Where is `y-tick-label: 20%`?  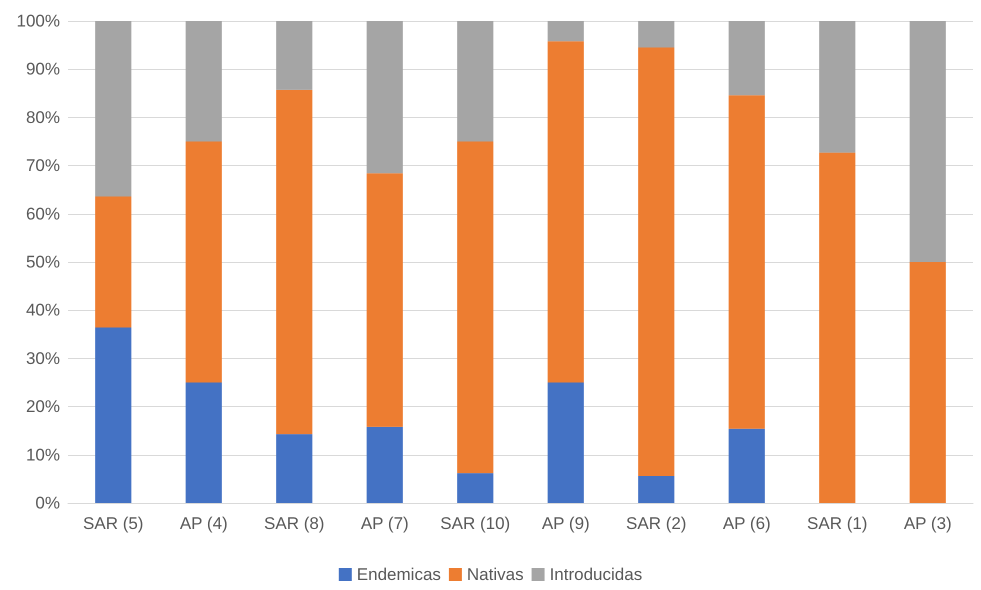
y-tick-label: 20% is located at coordinates (43, 406).